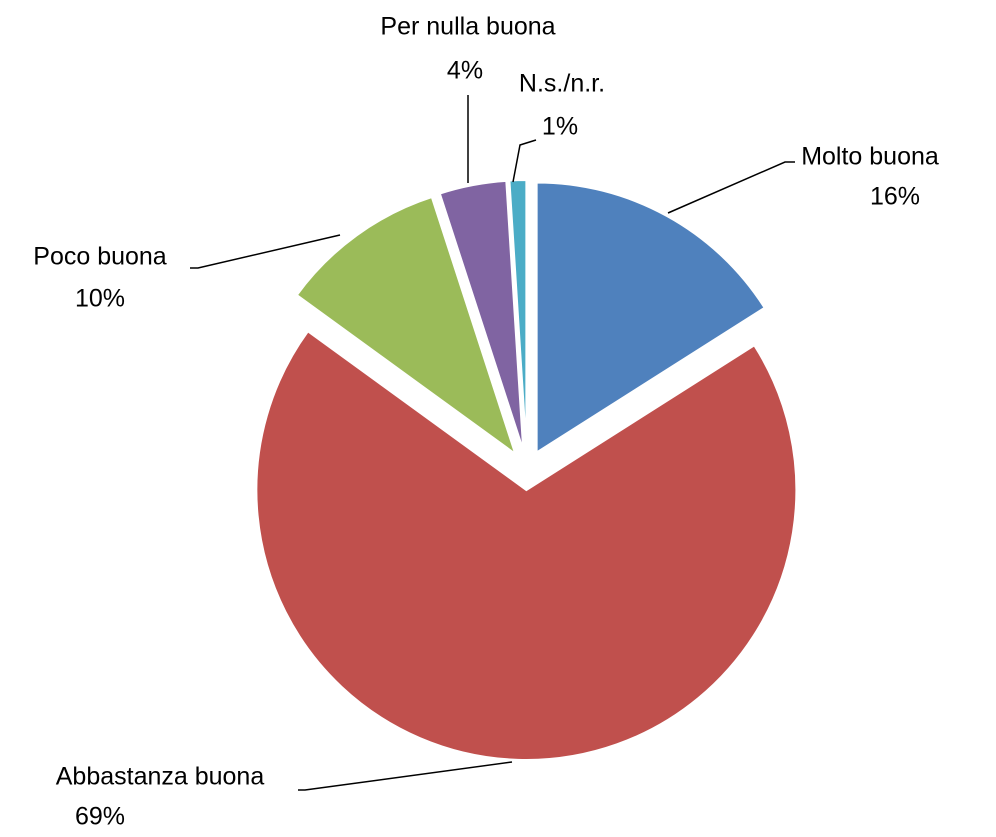 This screenshot has height=837, width=996. What do you see at coordinates (100, 299) in the screenshot?
I see `slice-value-label: 10%` at bounding box center [100, 299].